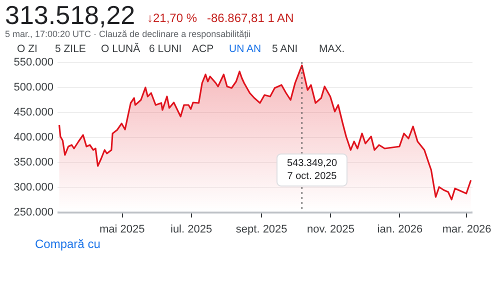 The image size is (500, 300). I want to click on x-tick-label: iul. 2025, so click(191, 230).